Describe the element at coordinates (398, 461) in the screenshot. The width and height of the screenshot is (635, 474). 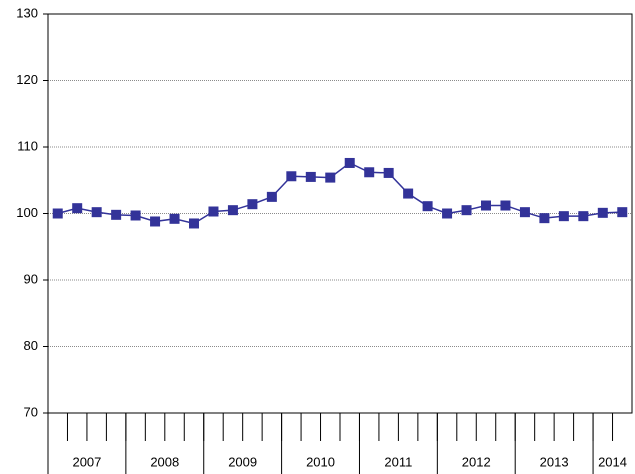
I see `x-group-label: 2011` at that location.